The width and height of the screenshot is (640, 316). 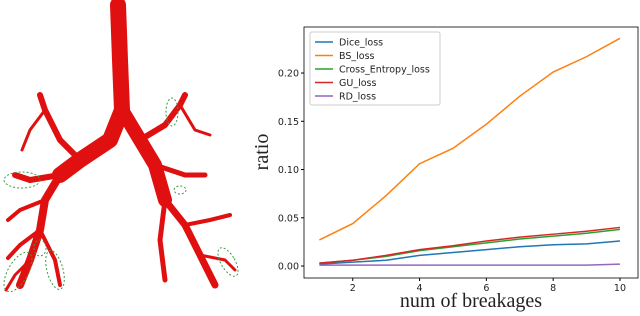 What do you see at coordinates (288, 218) in the screenshot?
I see `y-tick-label: 0.05` at bounding box center [288, 218].